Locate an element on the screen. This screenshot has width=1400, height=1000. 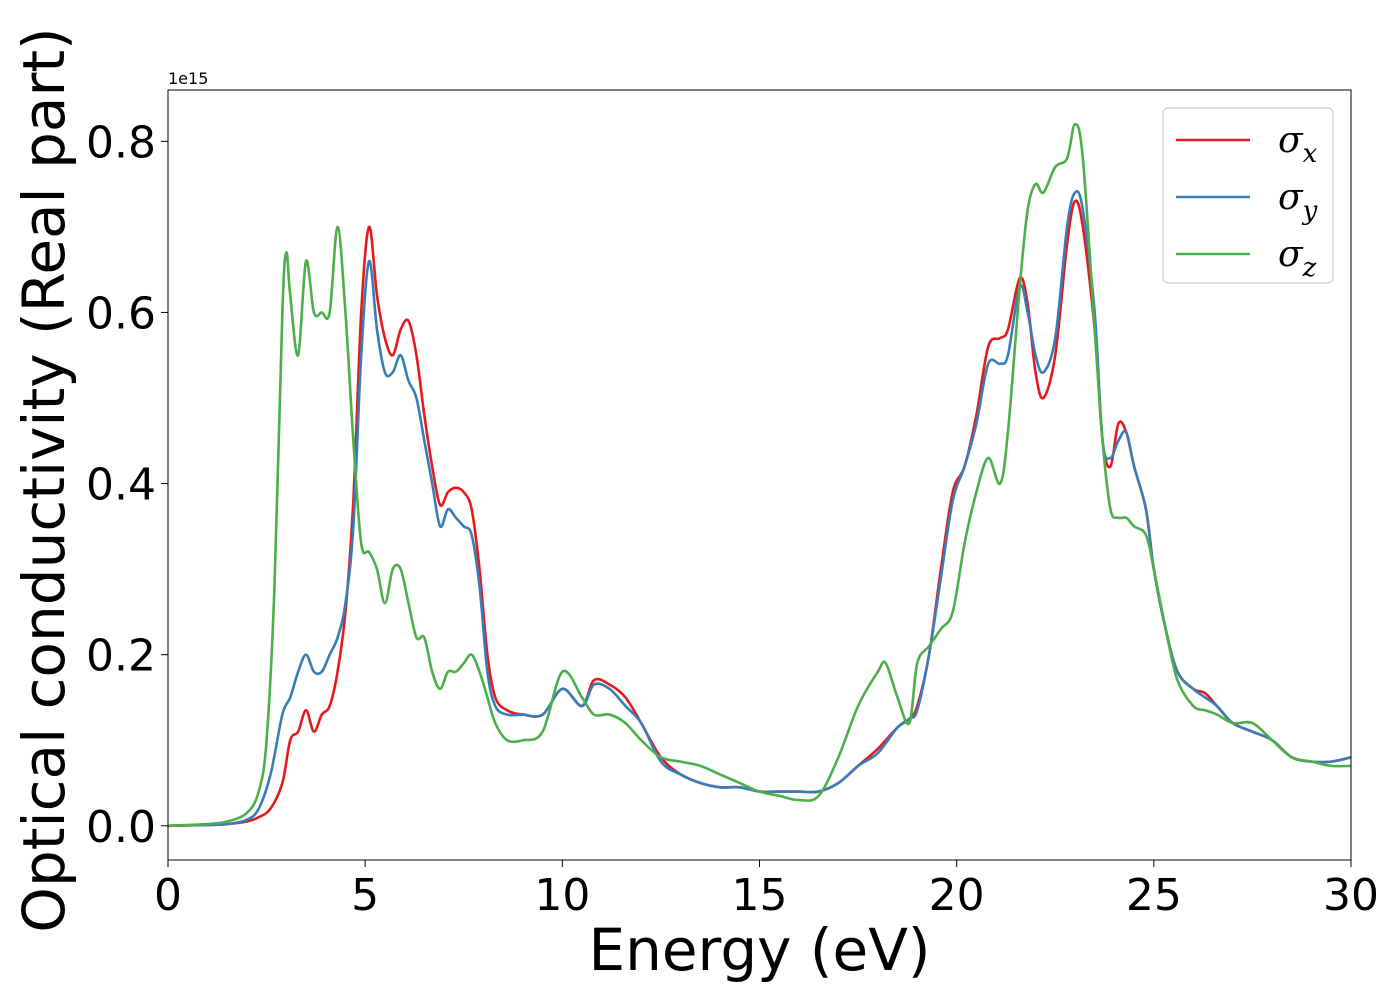
y-tick-label: 0.6 is located at coordinates (121, 313).